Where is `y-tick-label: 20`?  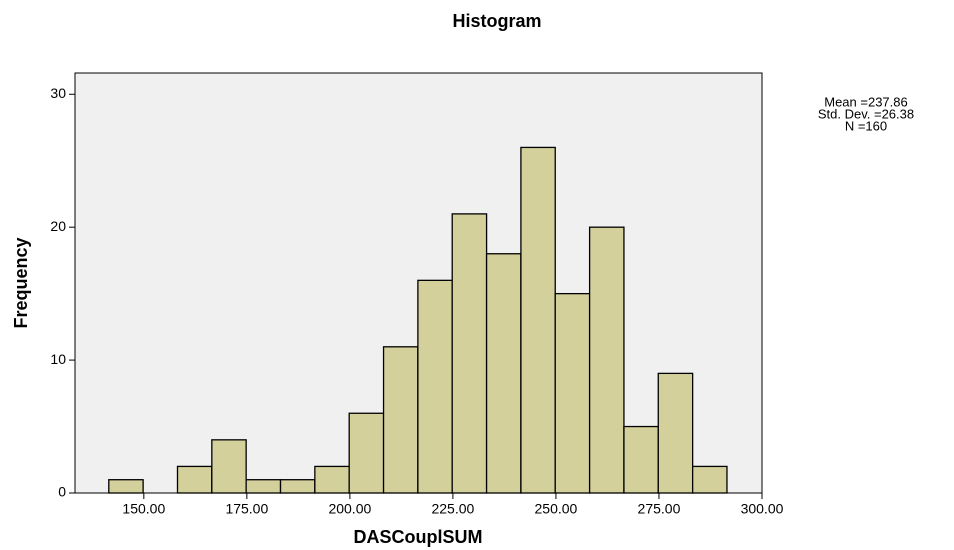
y-tick-label: 20 is located at coordinates (58, 226).